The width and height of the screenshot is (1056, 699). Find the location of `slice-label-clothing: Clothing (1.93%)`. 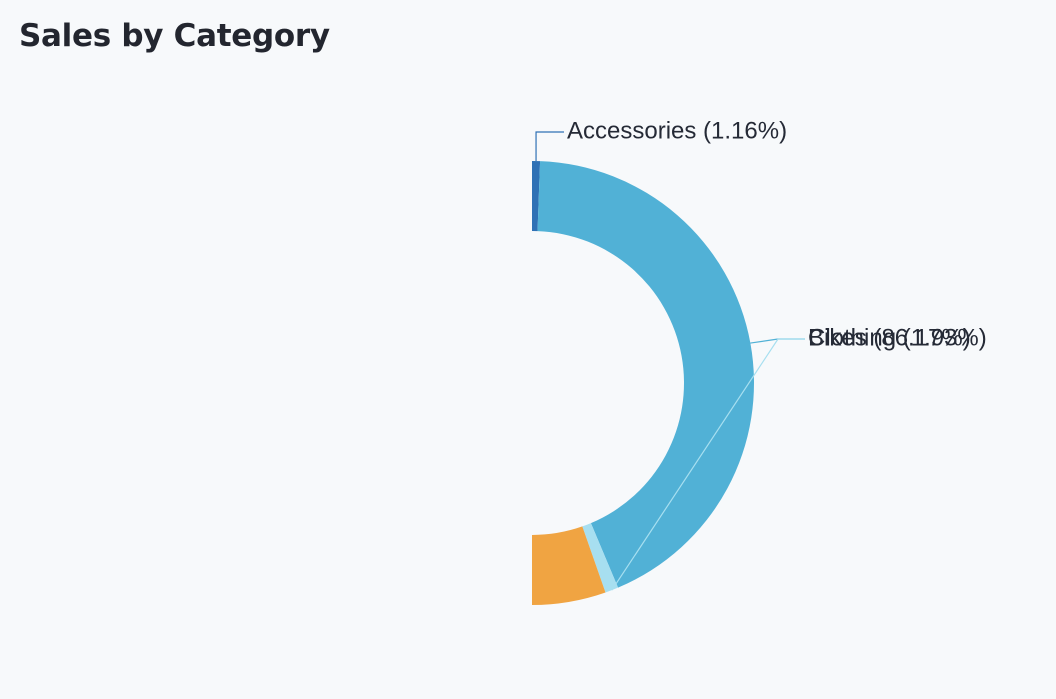

slice-label-clothing: Clothing (1.93%) is located at coordinates (897, 337).